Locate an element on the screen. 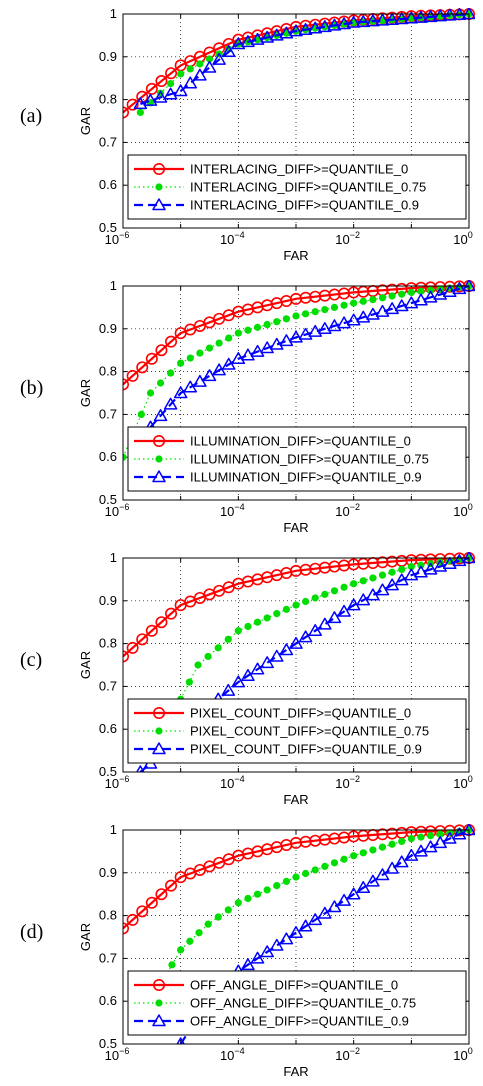 The width and height of the screenshot is (483, 1086). x-tick-label: 10⁰ is located at coordinates (462, 238).